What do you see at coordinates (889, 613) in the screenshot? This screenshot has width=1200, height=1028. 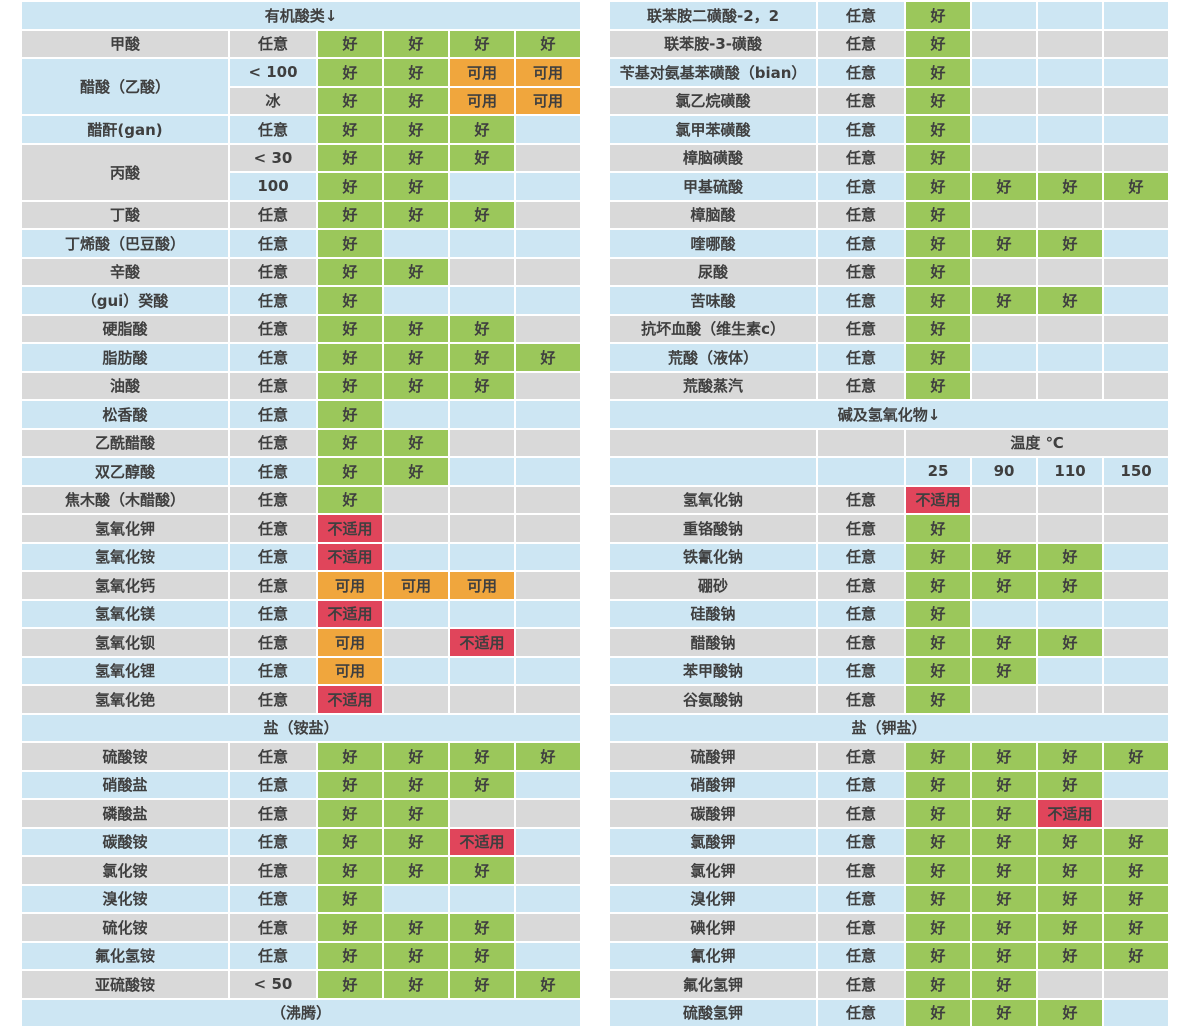 I see `table-row: 硅酸钠 任意好` at bounding box center [889, 613].